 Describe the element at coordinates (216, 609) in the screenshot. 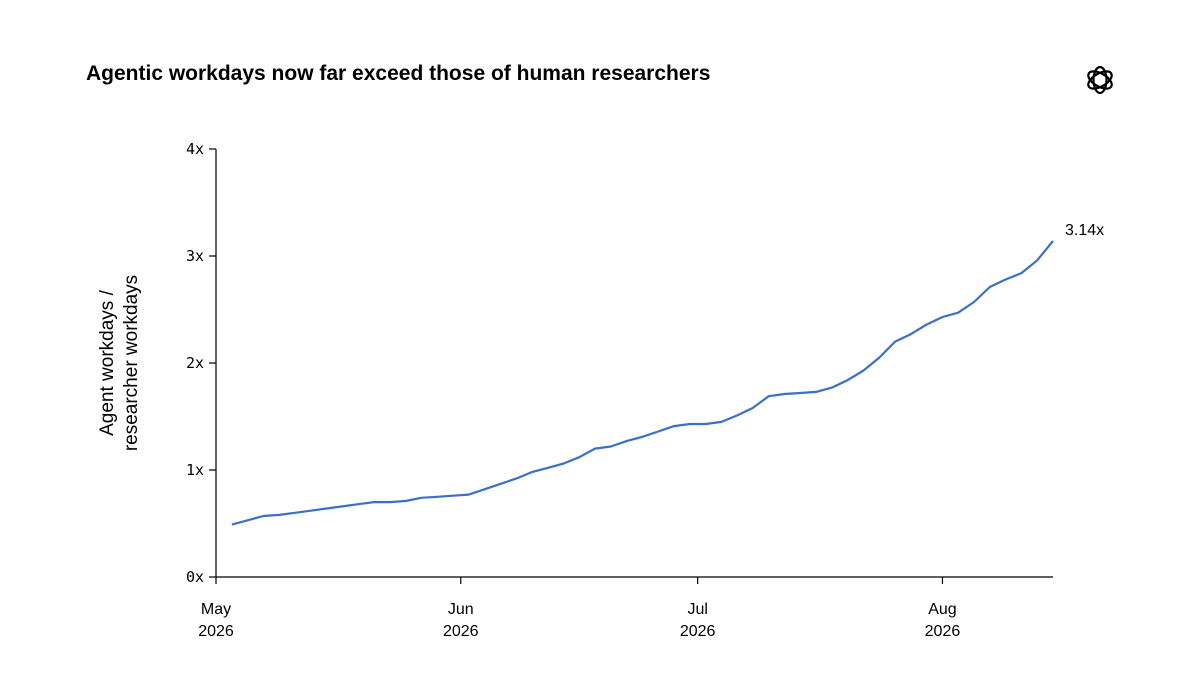

I see `x-tick-label-month: May` at that location.